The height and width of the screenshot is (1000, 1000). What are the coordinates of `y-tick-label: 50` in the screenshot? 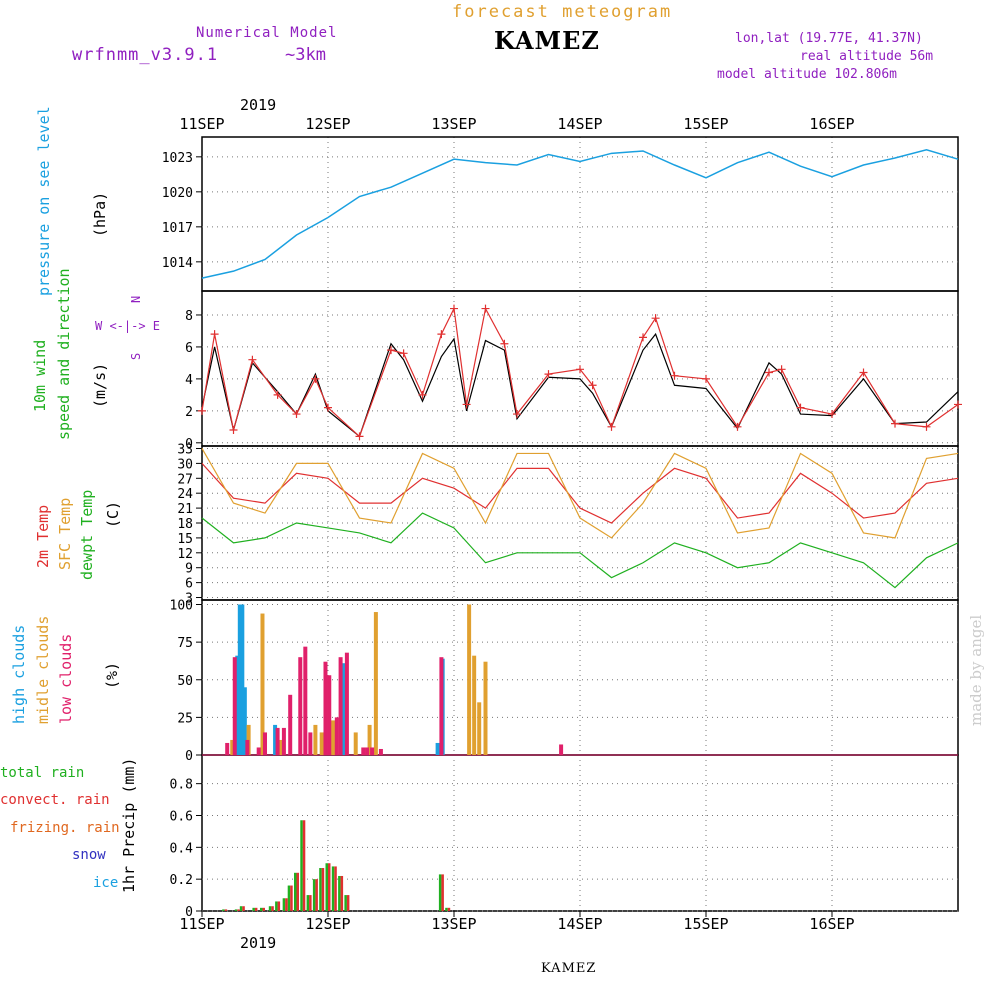 It's located at (185, 681).